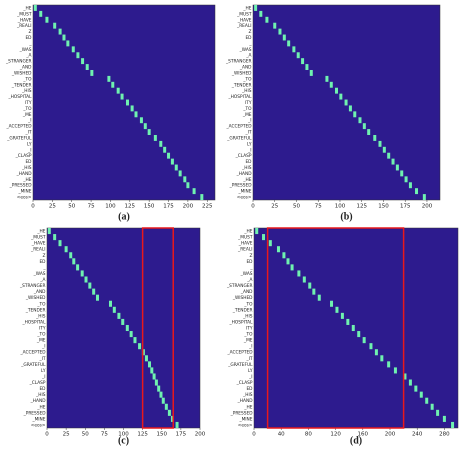  Describe the element at coordinates (123, 440) in the screenshot. I see `caption: (c)` at that location.